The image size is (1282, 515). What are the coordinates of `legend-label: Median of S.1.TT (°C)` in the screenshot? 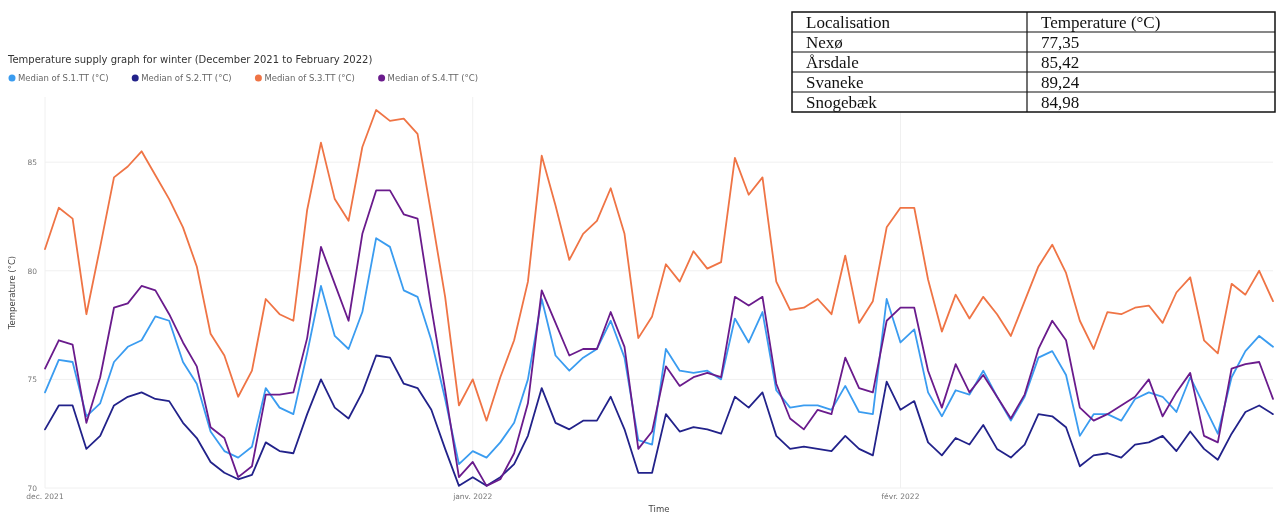 It's located at (63, 78).